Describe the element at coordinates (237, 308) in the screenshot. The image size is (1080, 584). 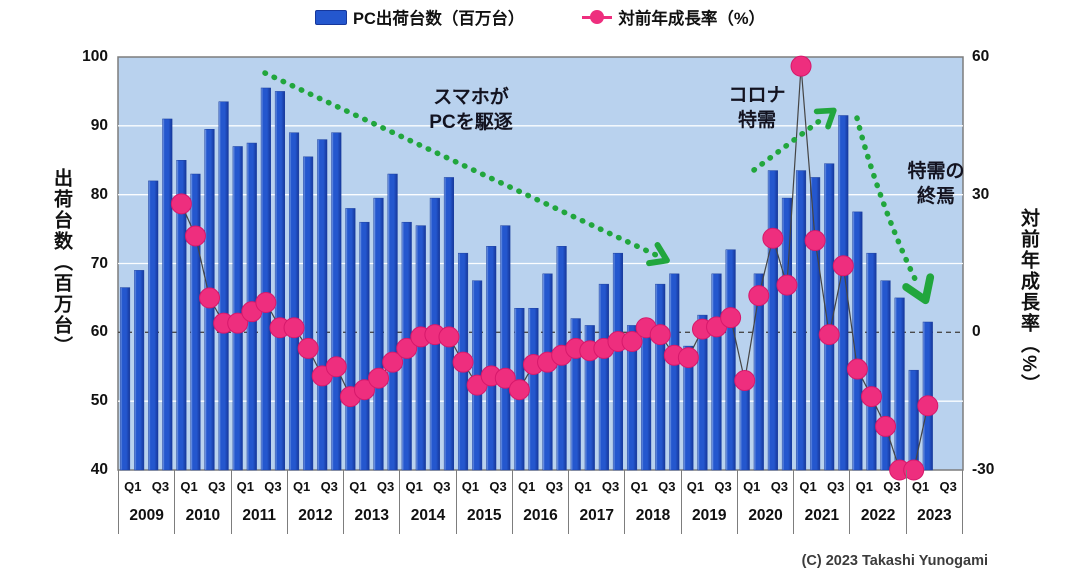
I see `bar-2011Q1` at that location.